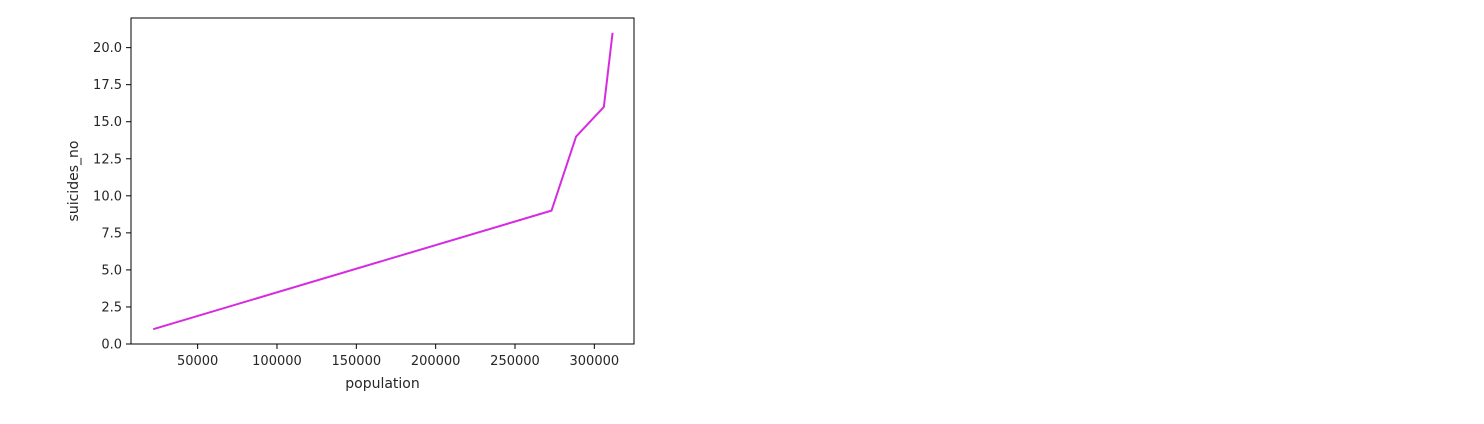 The height and width of the screenshot is (424, 1484). What do you see at coordinates (436, 361) in the screenshot?
I see `x-tick-label: 200000` at bounding box center [436, 361].